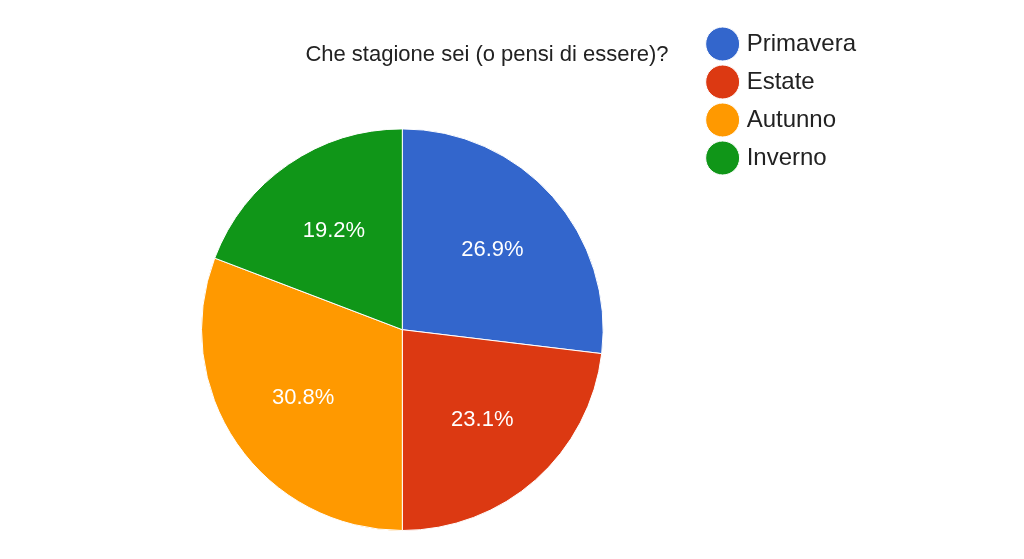 The height and width of the screenshot is (559, 1024). What do you see at coordinates (801, 42) in the screenshot?
I see `legend-label: Primavera` at bounding box center [801, 42].